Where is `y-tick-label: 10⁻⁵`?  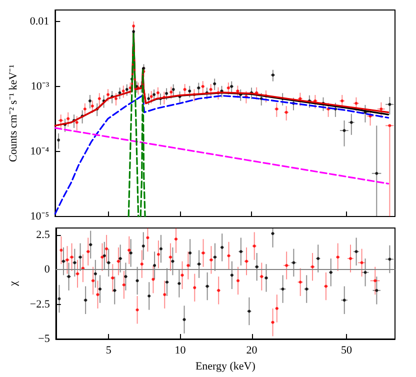
y-tick-label: 10⁻⁵ is located at coordinates (40, 216).